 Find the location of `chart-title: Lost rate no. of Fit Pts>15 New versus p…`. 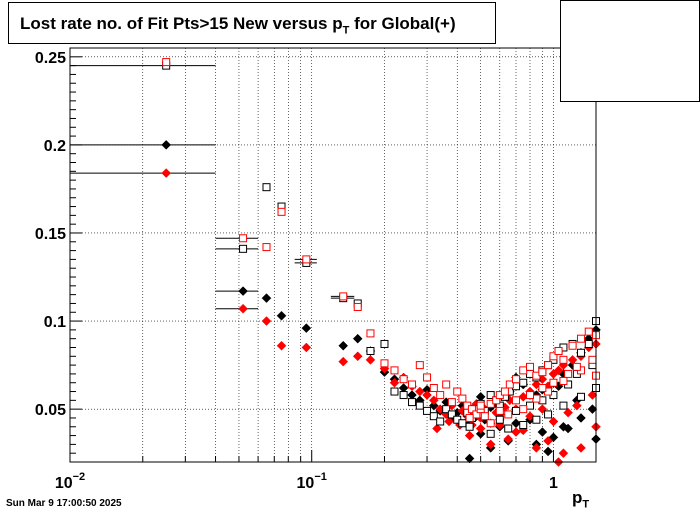

chart-title: Lost rate no. of Fit Pts>15 New versus p… is located at coordinates (238, 25).